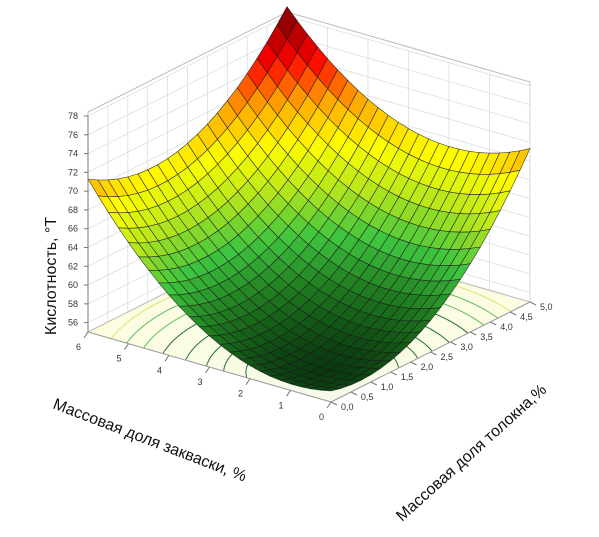 The image size is (599, 537). What do you see at coordinates (367, 397) in the screenshot?
I see `y-tick-label: 0,5` at bounding box center [367, 397].